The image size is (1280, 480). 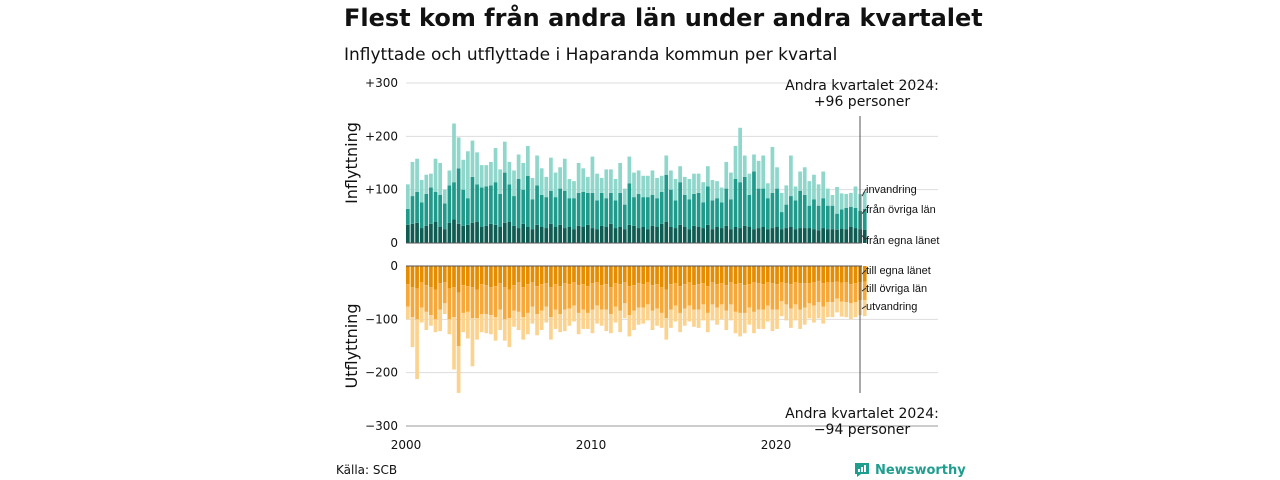 I want to click on y-axis-title: Utflyttning, so click(x=351, y=346).